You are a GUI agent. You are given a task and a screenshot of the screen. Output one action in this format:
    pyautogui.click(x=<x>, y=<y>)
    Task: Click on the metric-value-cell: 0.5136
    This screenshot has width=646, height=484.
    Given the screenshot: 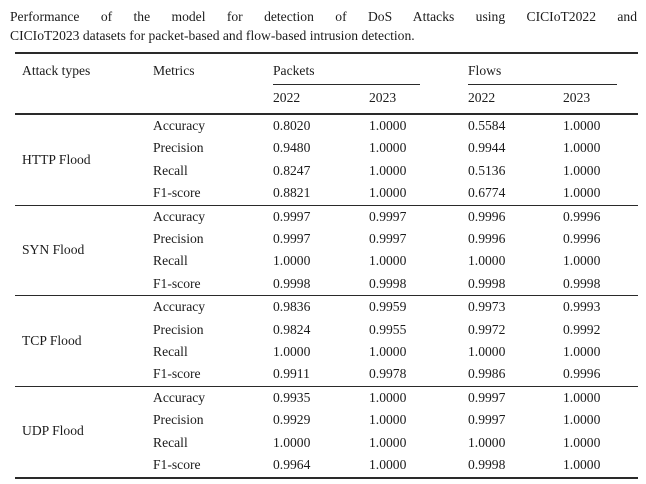 What is the action you would take?
    pyautogui.click(x=487, y=170)
    